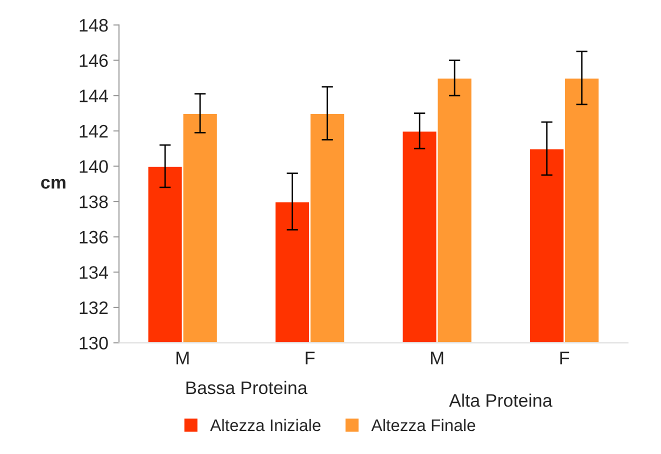 The image size is (661, 454). What do you see at coordinates (94, 272) in the screenshot?
I see `y-tick-label: 134` at bounding box center [94, 272].